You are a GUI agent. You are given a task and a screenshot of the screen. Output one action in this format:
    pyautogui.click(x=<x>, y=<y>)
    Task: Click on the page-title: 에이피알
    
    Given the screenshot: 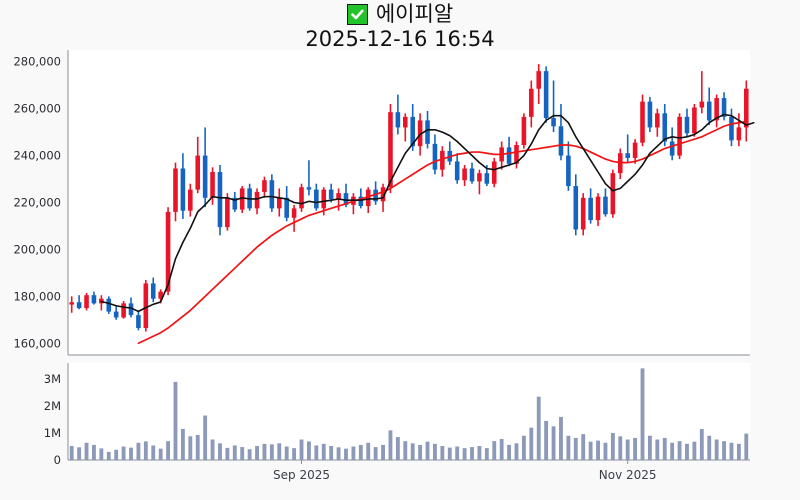 What is the action you would take?
    pyautogui.click(x=414, y=14)
    